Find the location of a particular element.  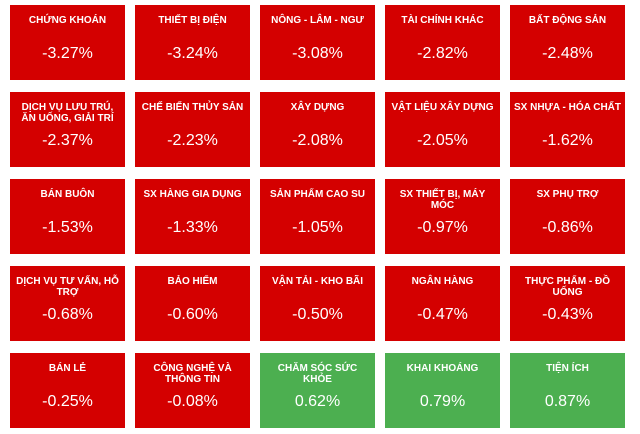

sector-tile: VẬT LIỆU XÂY DỰNG -2.05% is located at coordinates (442, 129).